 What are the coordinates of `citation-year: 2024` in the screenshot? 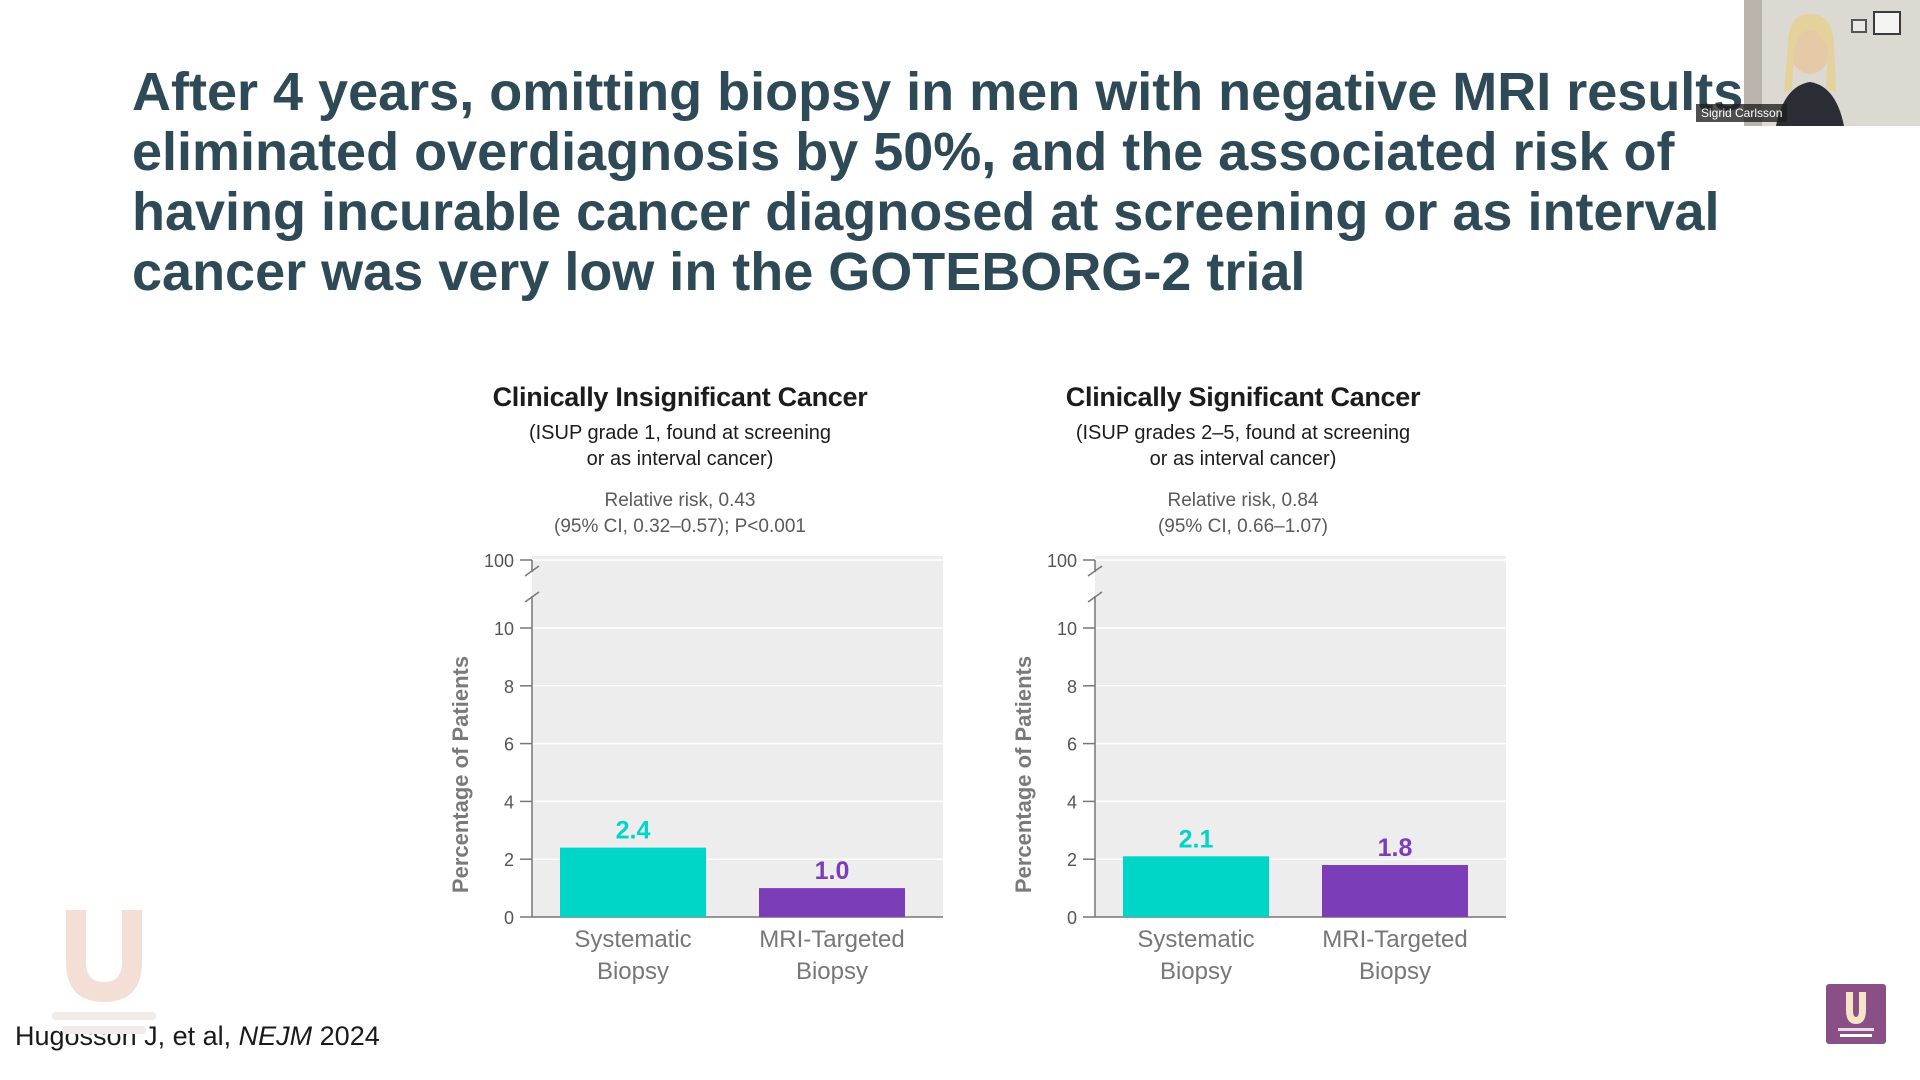 It's located at (349, 1036).